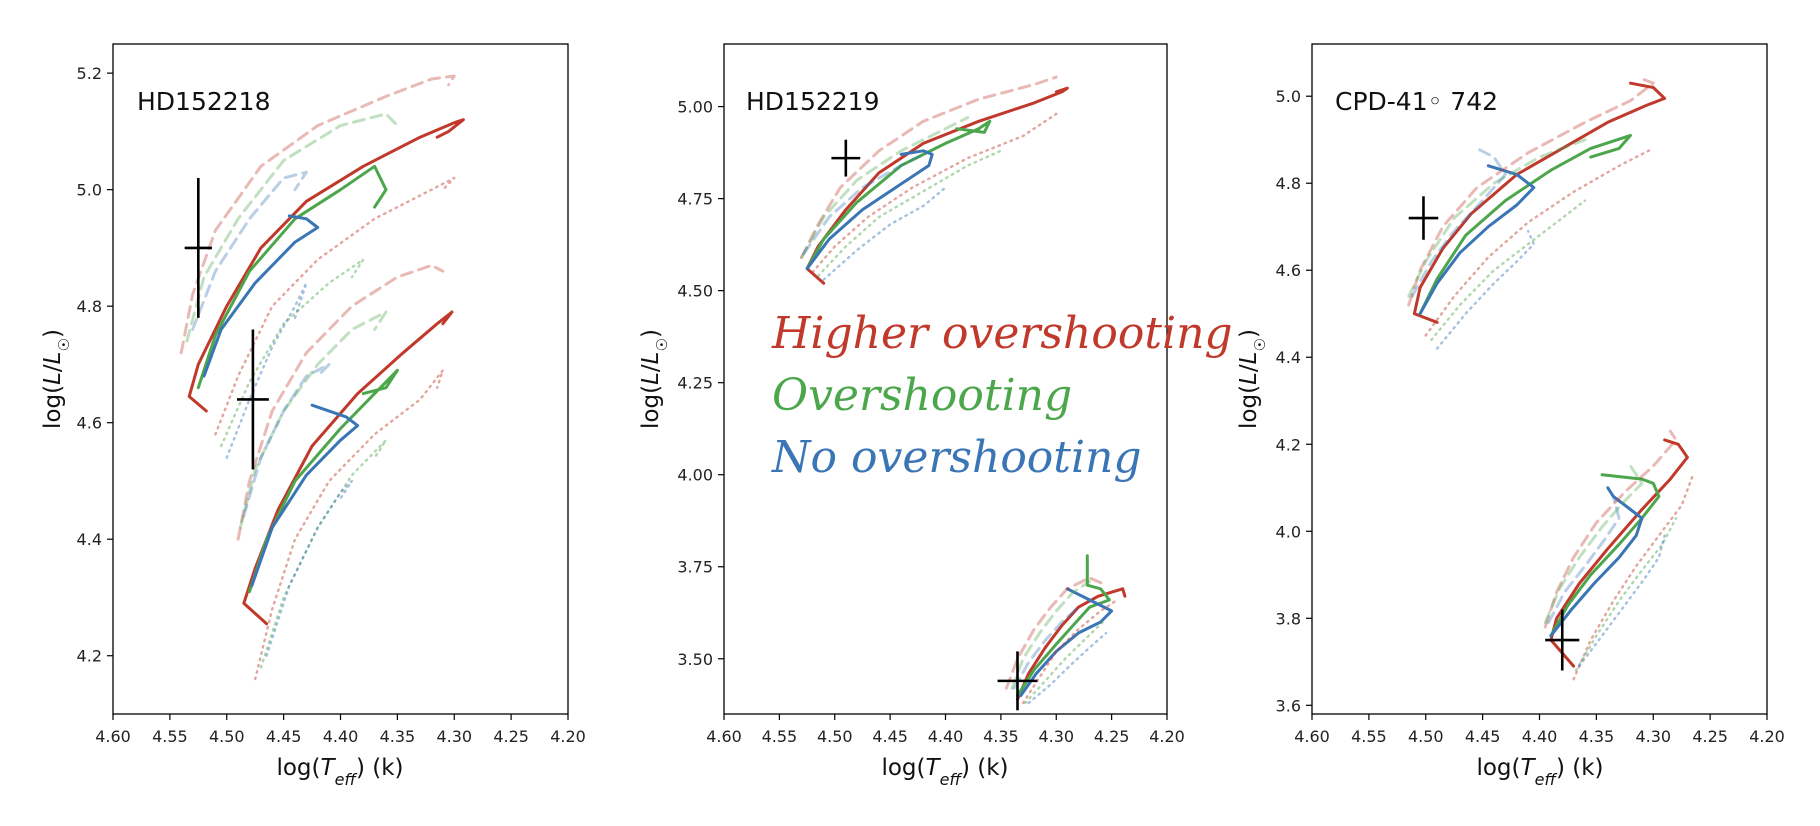 This screenshot has width=1820, height=826. What do you see at coordinates (695, 567) in the screenshot?
I see `y-tick-label: 3.75` at bounding box center [695, 567].